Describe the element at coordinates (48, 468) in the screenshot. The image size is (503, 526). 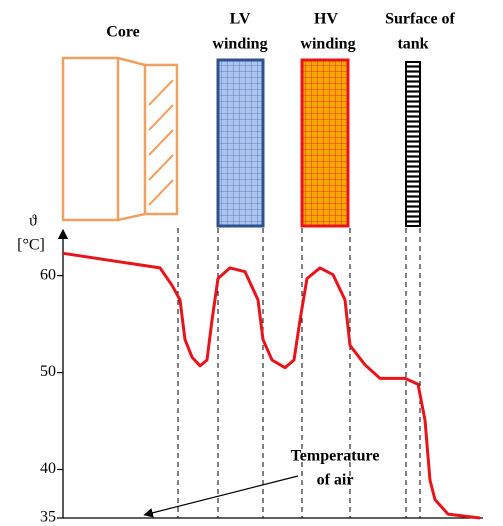
I see `y-tick-label: 40` at that location.